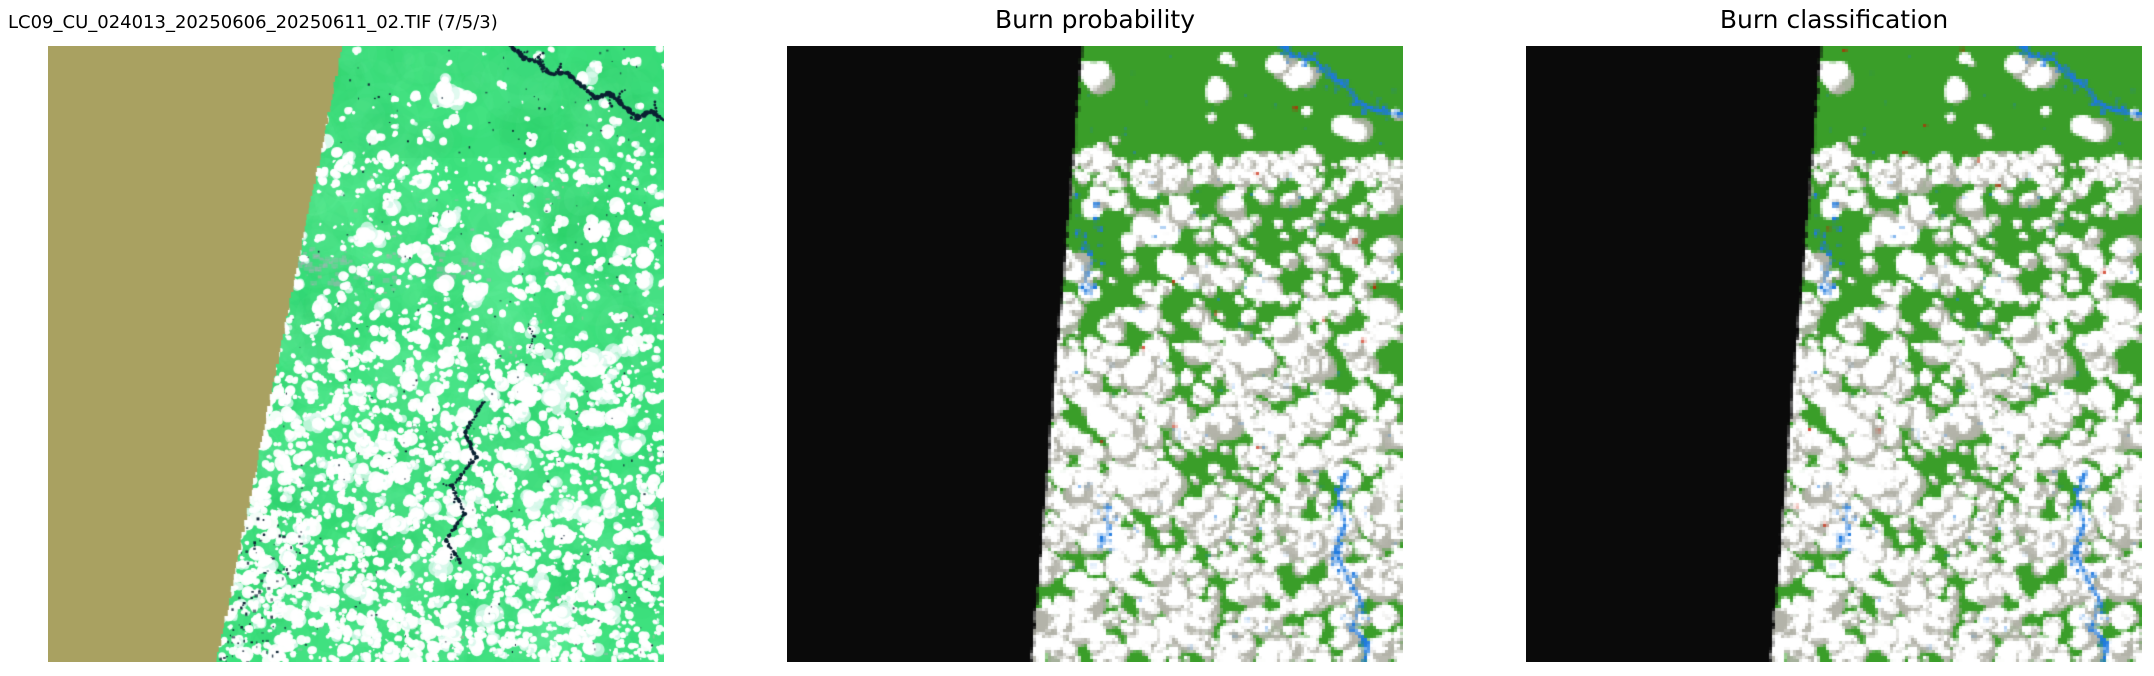  What do you see at coordinates (1834, 19) in the screenshot?
I see `panel-title-burn-classification: Burn classification` at bounding box center [1834, 19].